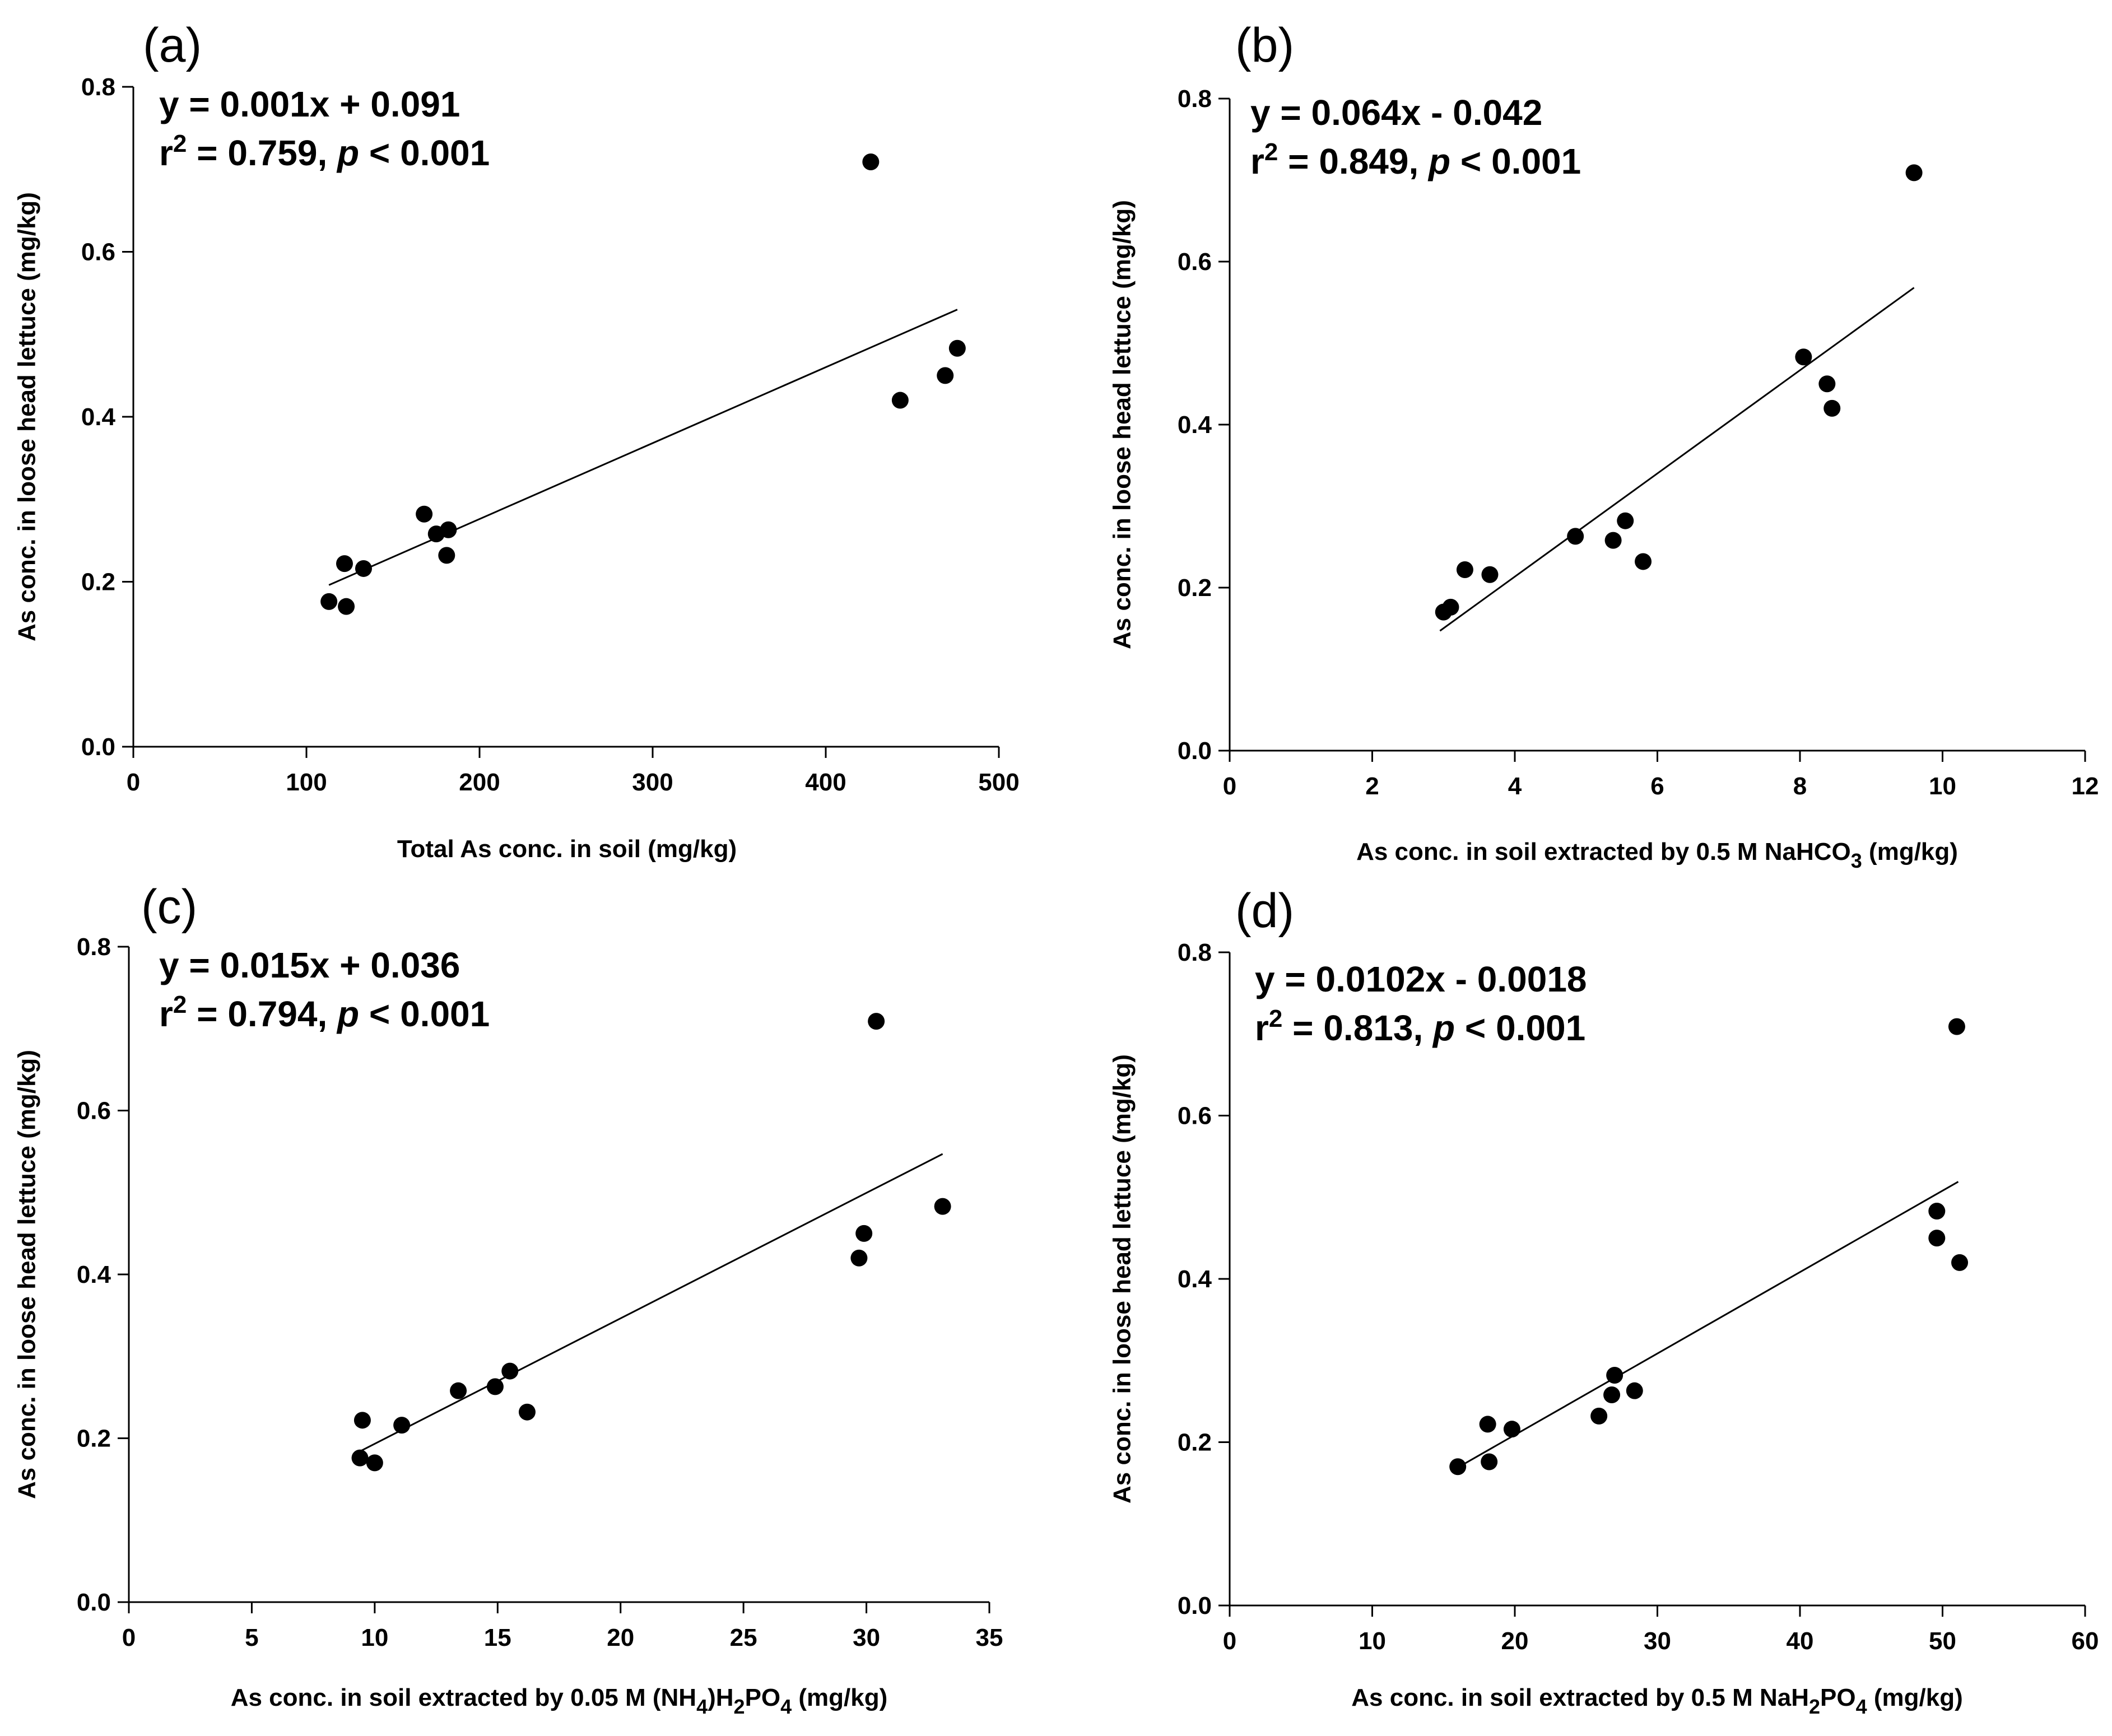 This screenshot has height=1736, width=2112. I want to click on r2-p-statement: r2 = 0.849, p < 0.001, so click(1416, 159).